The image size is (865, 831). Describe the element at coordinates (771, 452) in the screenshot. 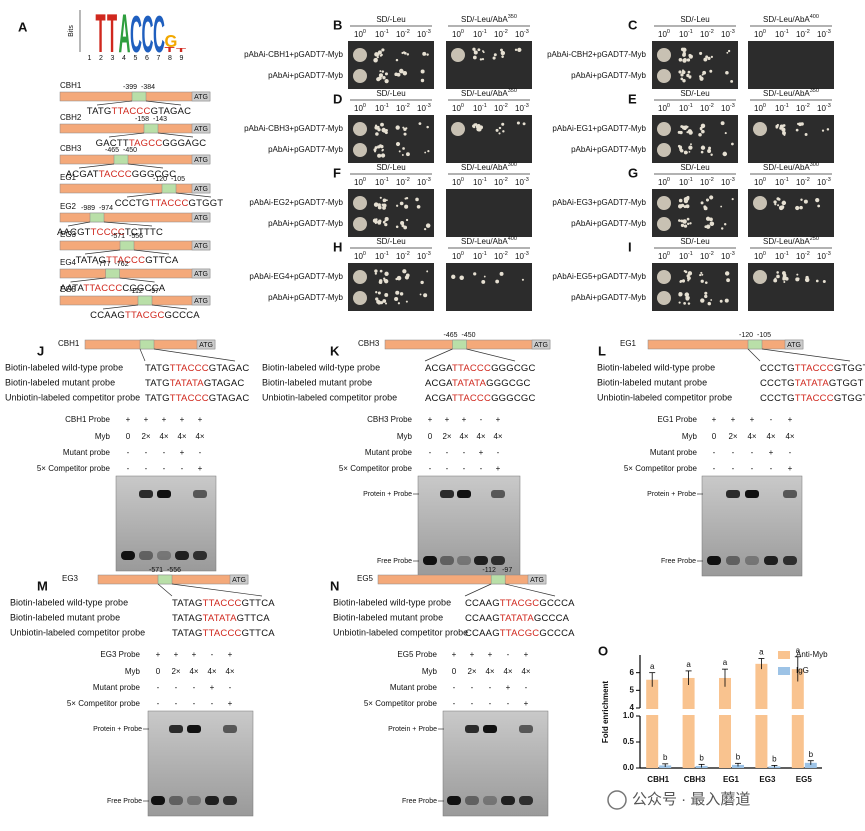

I see `reaction-cell: +` at that location.